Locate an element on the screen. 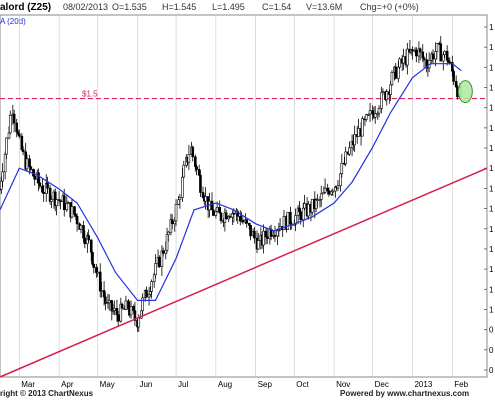 Image resolution: width=495 pixels, height=400 pixels. x-tick-label: Oct is located at coordinates (302, 384).